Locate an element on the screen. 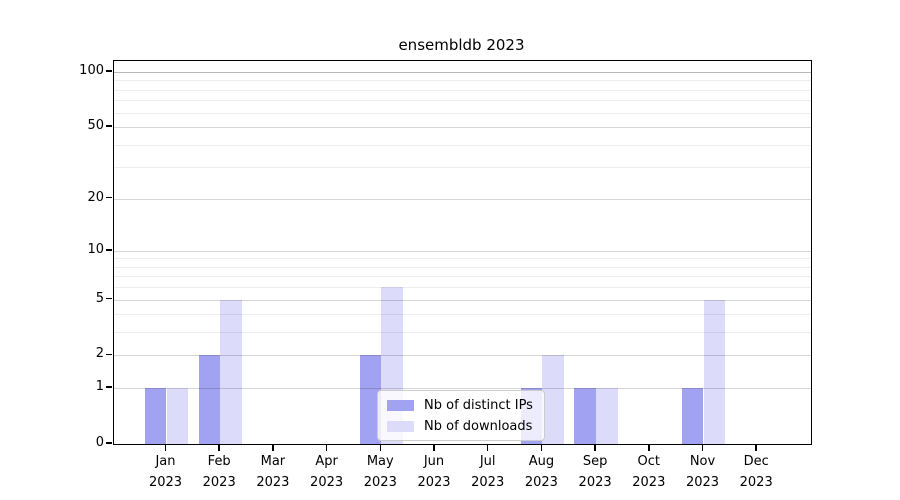  bar-distinct-ips-may is located at coordinates (370, 399).